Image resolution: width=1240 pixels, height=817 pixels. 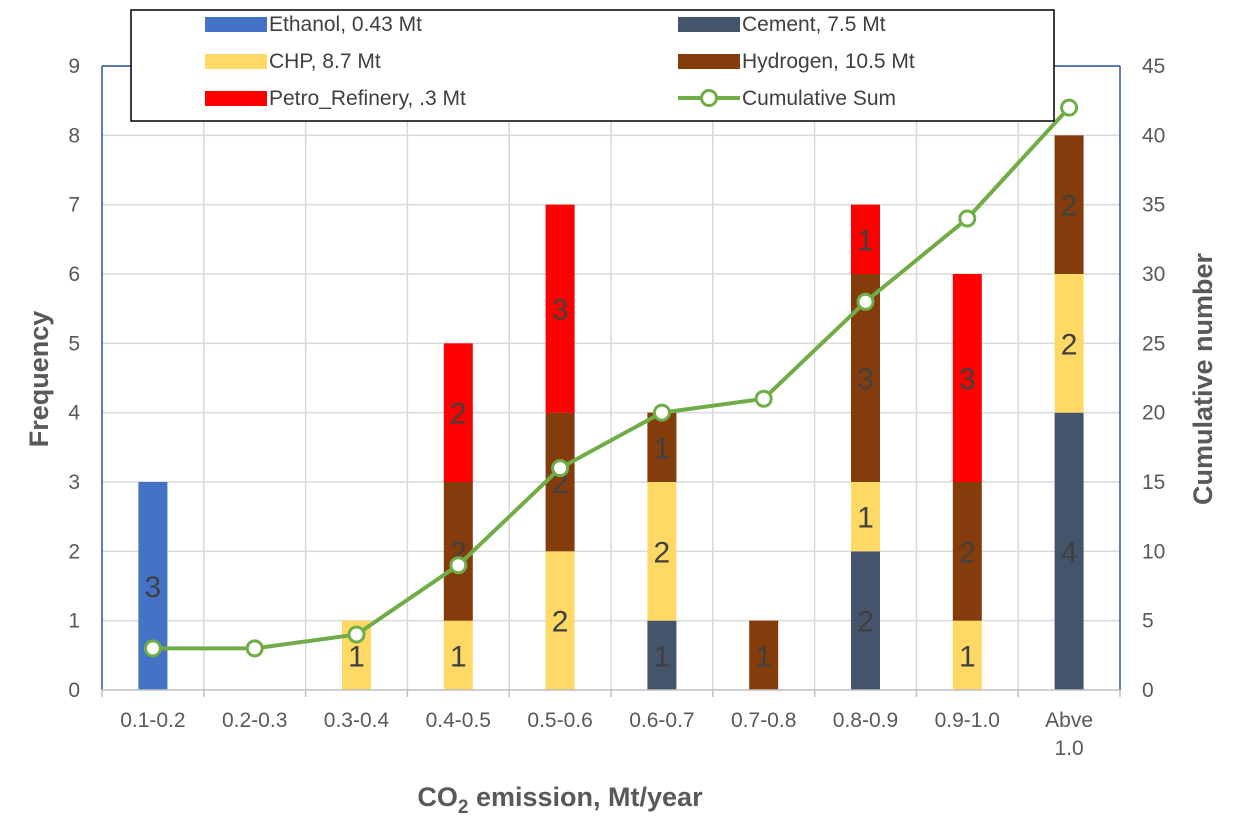 What do you see at coordinates (74, 274) in the screenshot?
I see `y-tick-label: 6` at bounding box center [74, 274].